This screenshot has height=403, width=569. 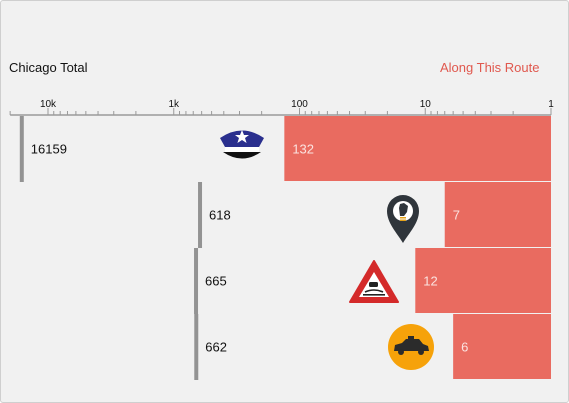 What do you see at coordinates (426, 104) in the screenshot?
I see `axis-tick-label: 10` at bounding box center [426, 104].